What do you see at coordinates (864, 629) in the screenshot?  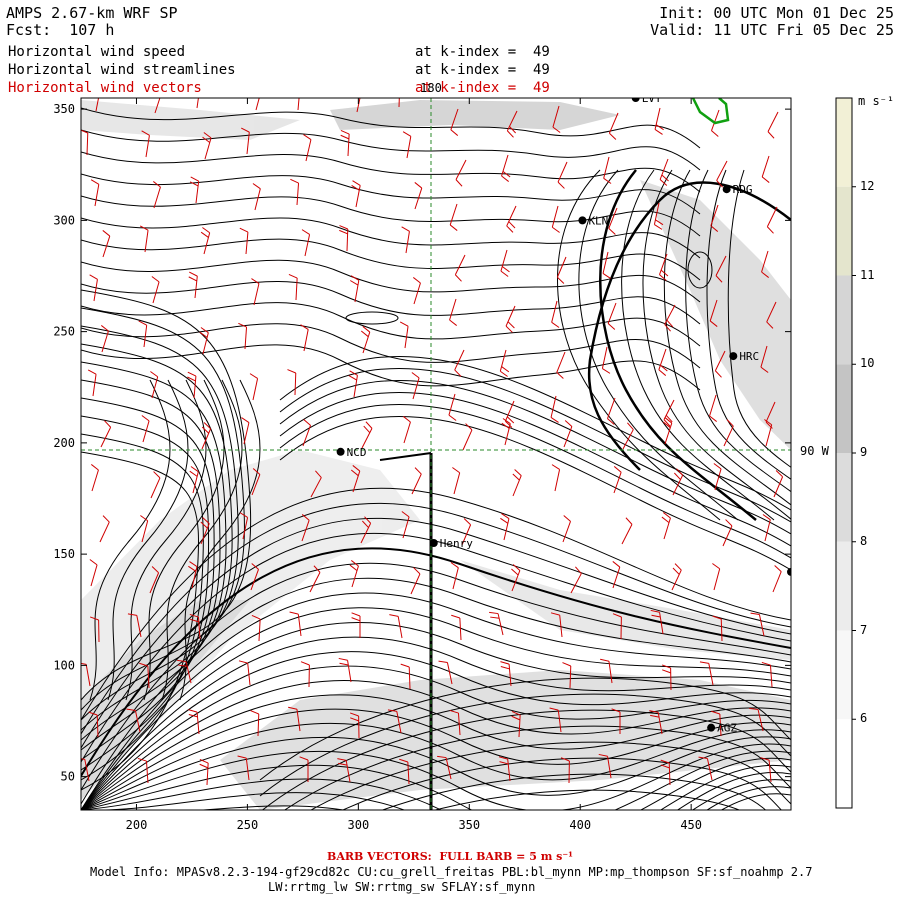 I see `colorbar-label: 7` at bounding box center [864, 629].